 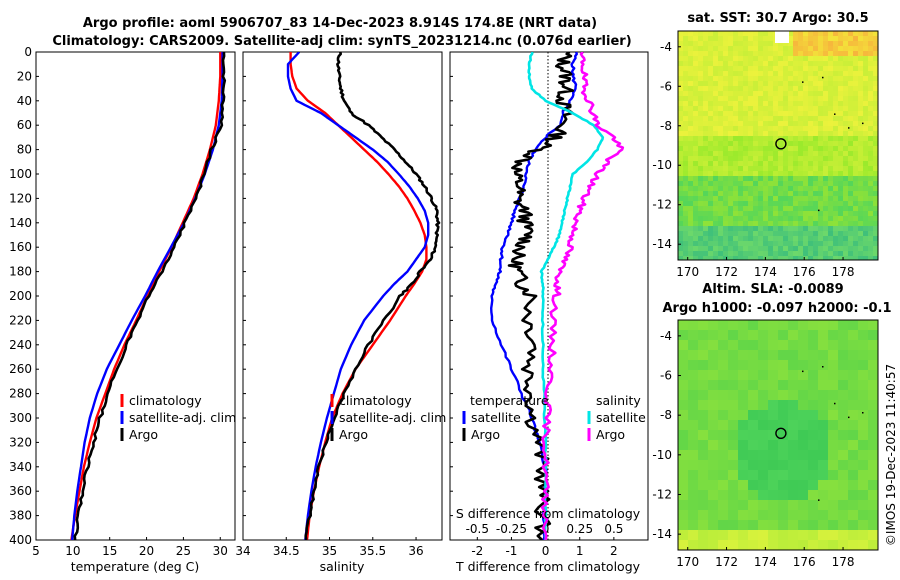 What do you see at coordinates (666, 126) in the screenshot?
I see `lat-tick-label: -8` at bounding box center [666, 126].